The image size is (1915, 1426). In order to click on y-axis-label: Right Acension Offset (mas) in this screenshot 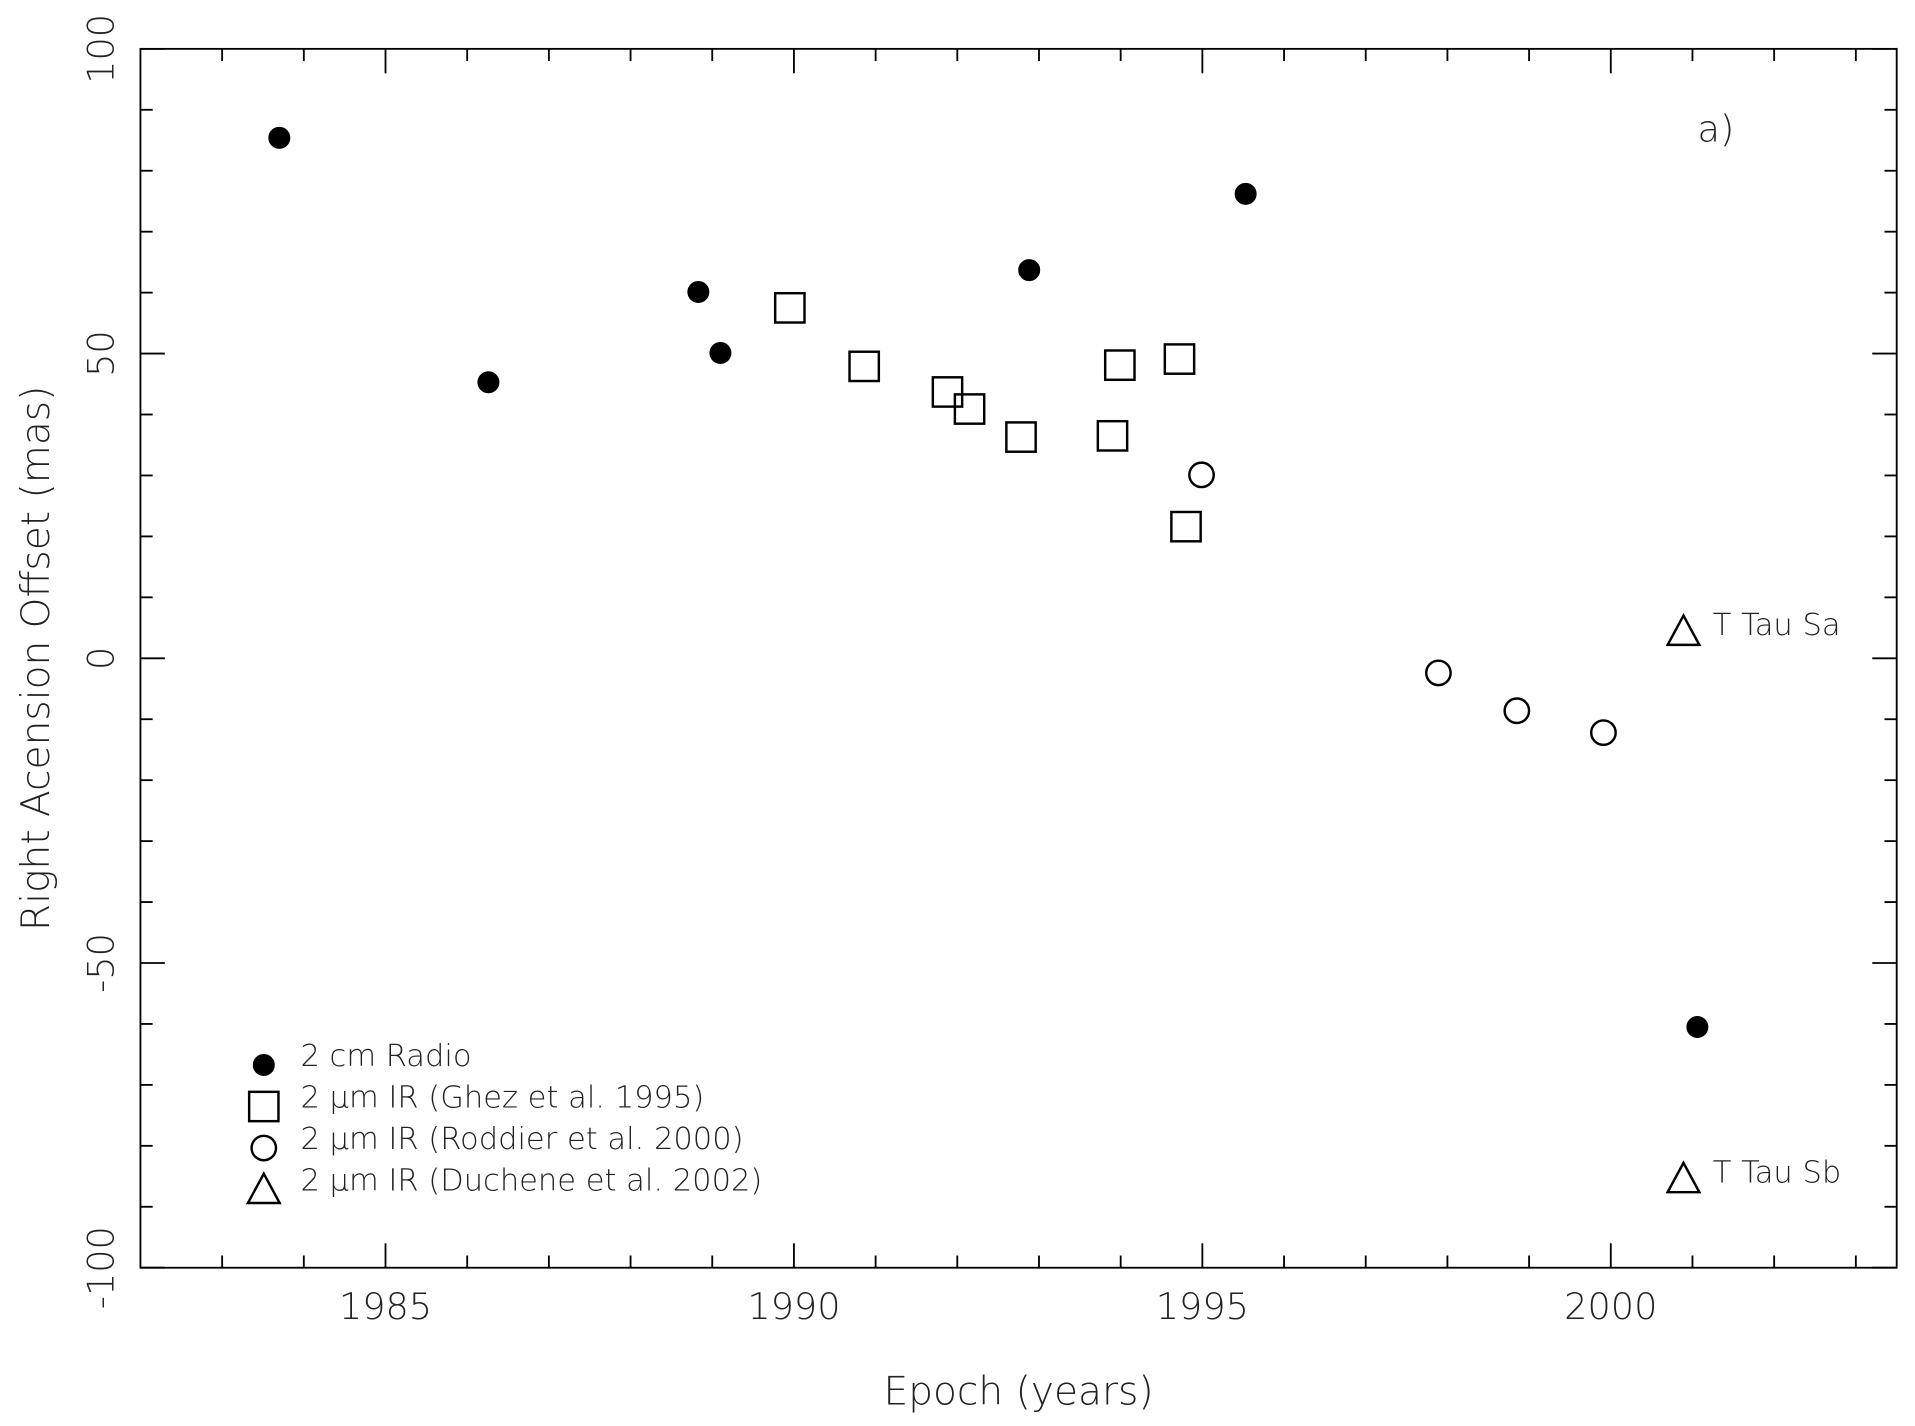, I will do `click(36, 658)`.